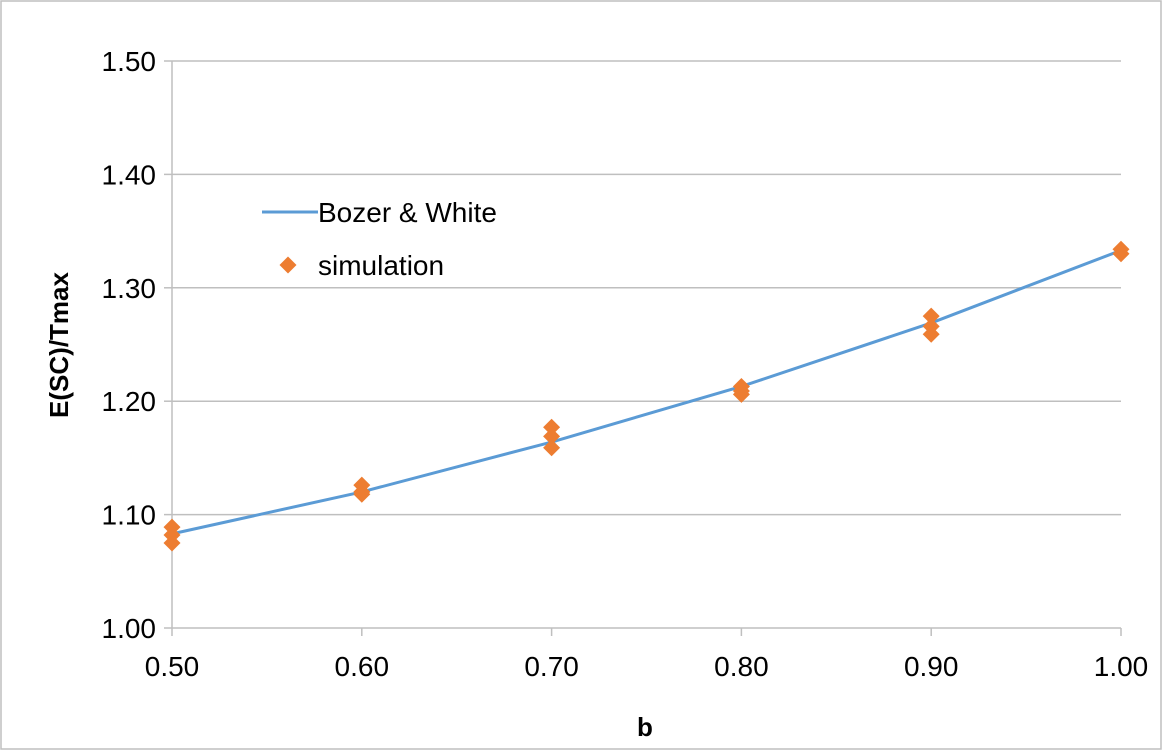 This screenshot has width=1162, height=755. I want to click on x-tick-label: 0.90, so click(931, 666).